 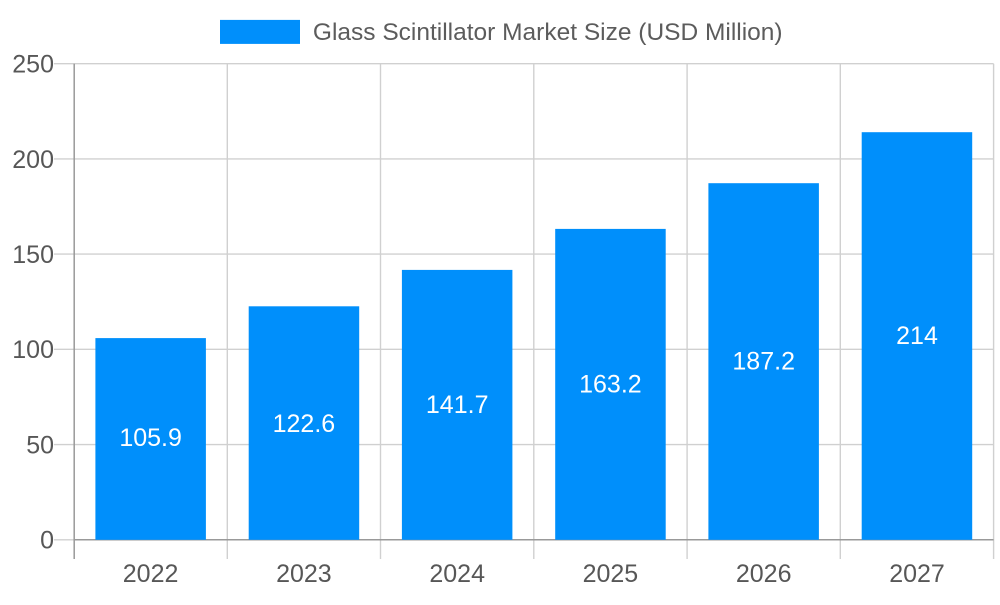 What do you see at coordinates (150, 438) in the screenshot?
I see `svg-text: 105.9` at bounding box center [150, 438].